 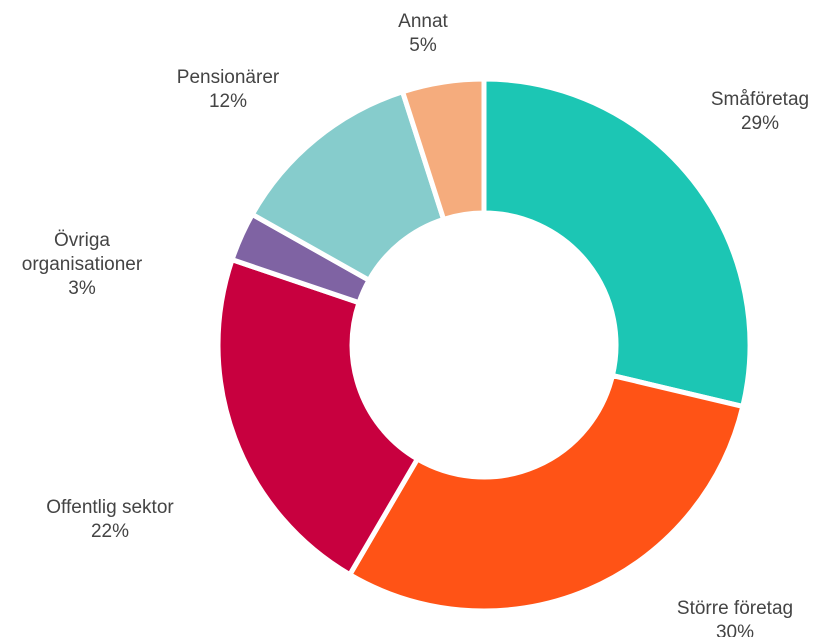 What do you see at coordinates (110, 531) in the screenshot?
I see `slice-value-label: 22%` at bounding box center [110, 531].